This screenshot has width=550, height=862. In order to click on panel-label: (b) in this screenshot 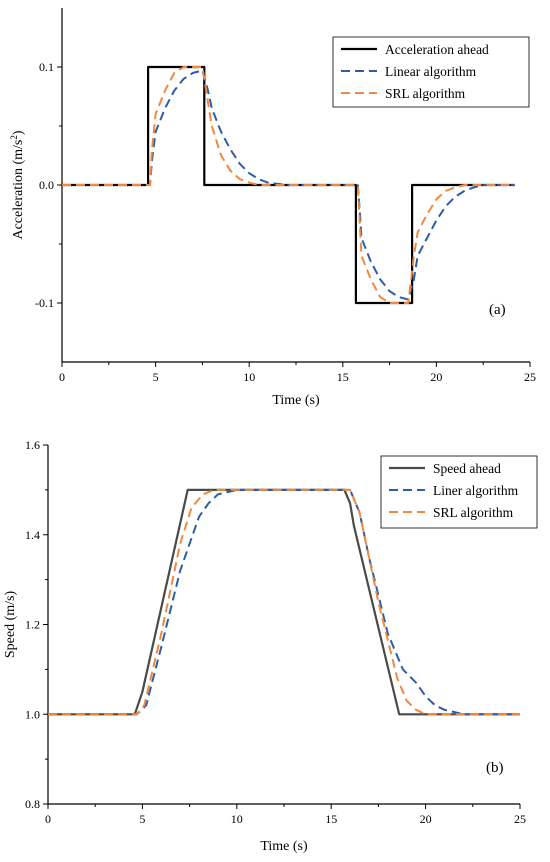, I will do `click(495, 768)`.